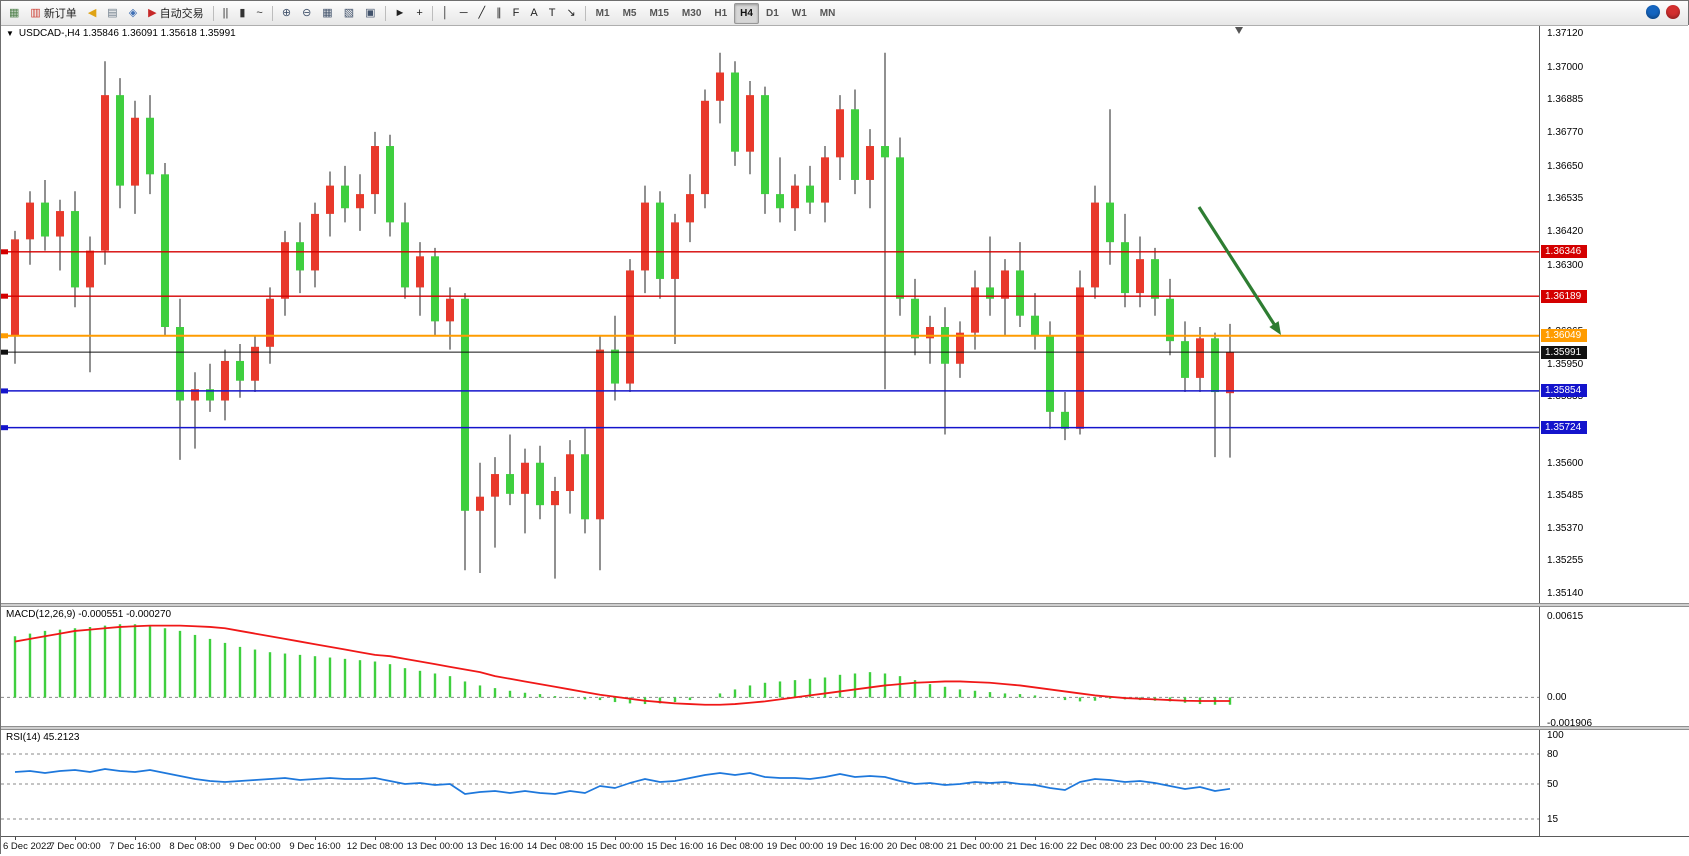 This screenshot has height=856, width=1689. Describe the element at coordinates (92, 13) in the screenshot. I see `sound-button: ◀` at that location.